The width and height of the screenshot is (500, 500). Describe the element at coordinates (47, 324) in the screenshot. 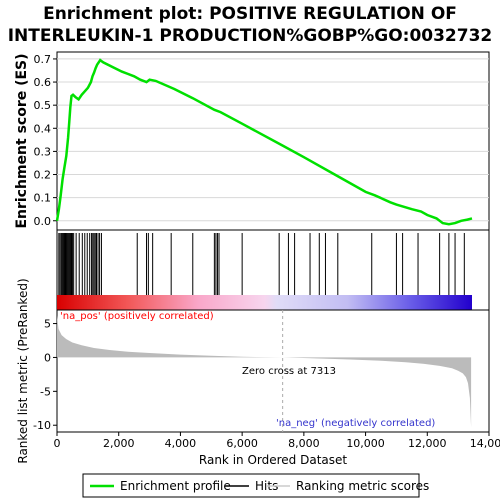

I see `metric-tick-label: 5` at that location.